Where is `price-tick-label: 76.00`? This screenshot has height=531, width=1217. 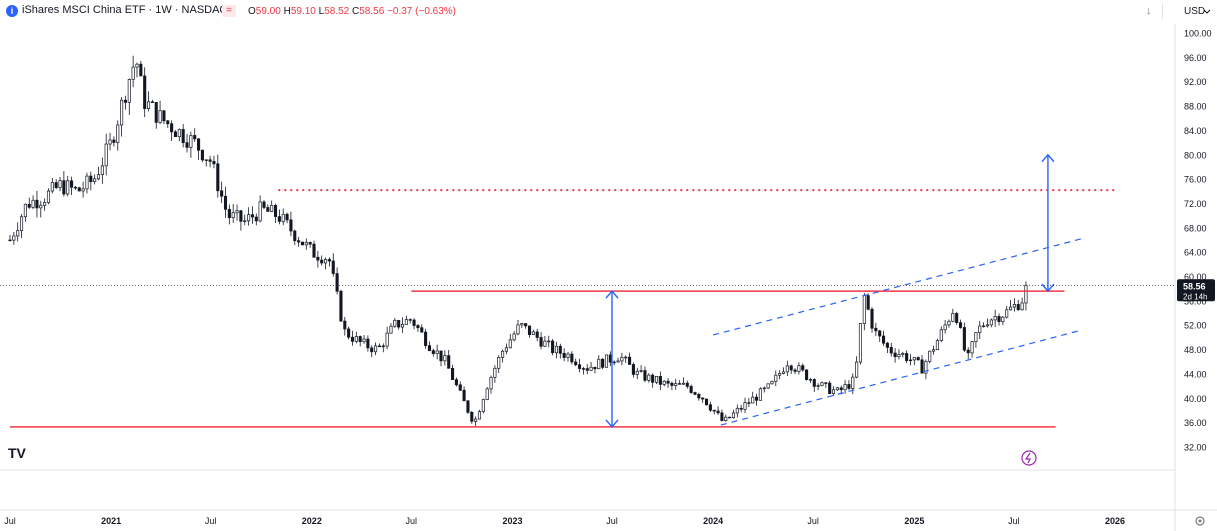 price-tick-label: 76.00 is located at coordinates (1195, 180).